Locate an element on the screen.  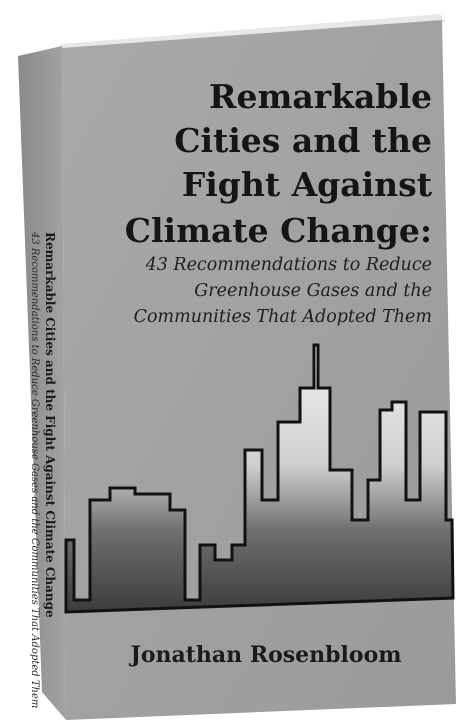
subtitle-line: Communities That Adopted Them is located at coordinates (283, 317).